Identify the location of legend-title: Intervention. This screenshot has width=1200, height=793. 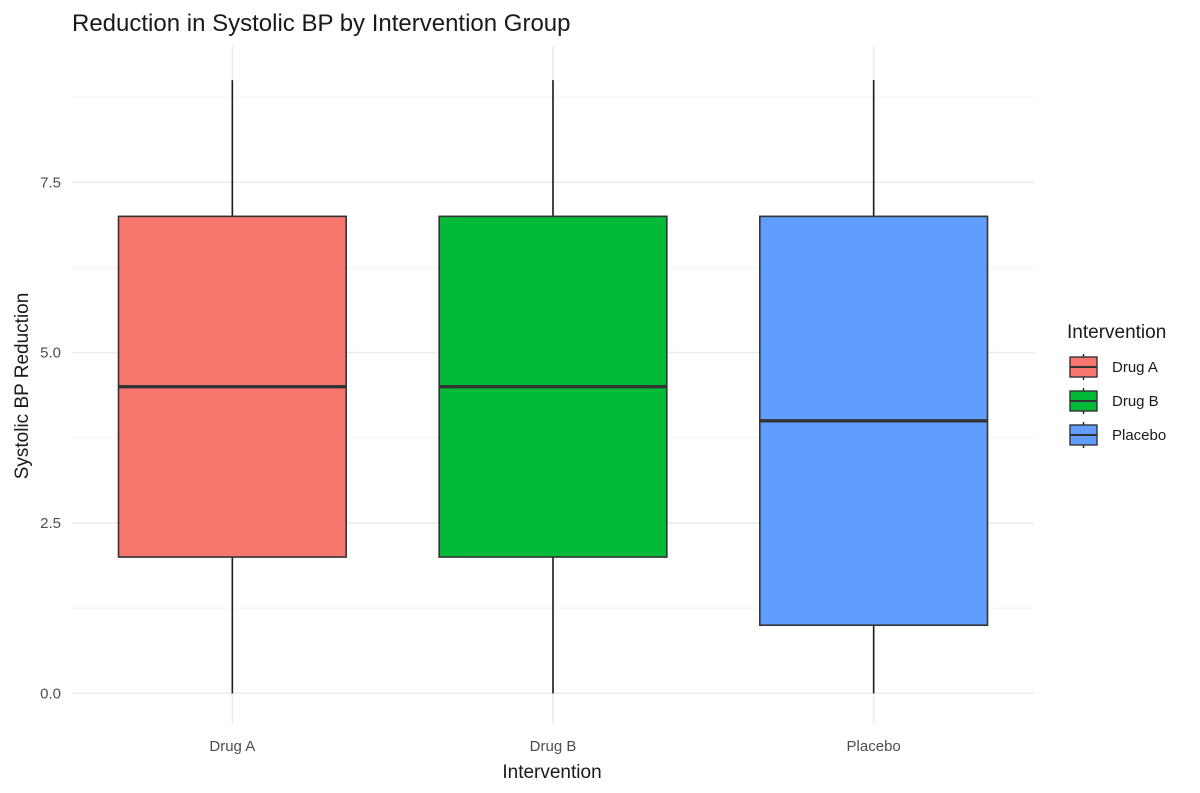
(1116, 332).